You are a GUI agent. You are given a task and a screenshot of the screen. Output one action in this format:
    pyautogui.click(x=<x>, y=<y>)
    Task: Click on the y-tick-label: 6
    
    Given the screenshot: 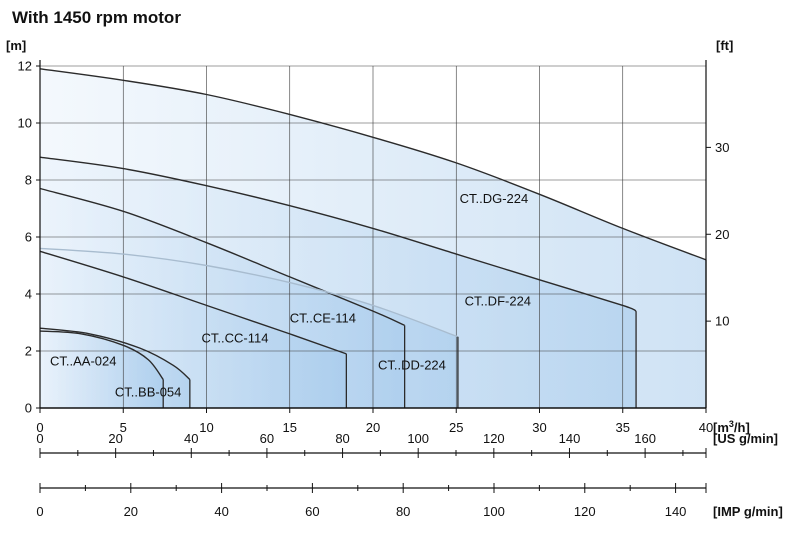 What is the action you would take?
    pyautogui.click(x=28, y=237)
    